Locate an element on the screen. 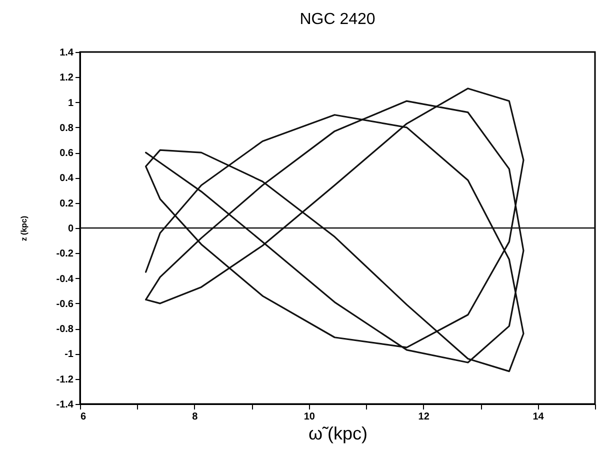  y-tick-label: 0.2 is located at coordinates (67, 204).